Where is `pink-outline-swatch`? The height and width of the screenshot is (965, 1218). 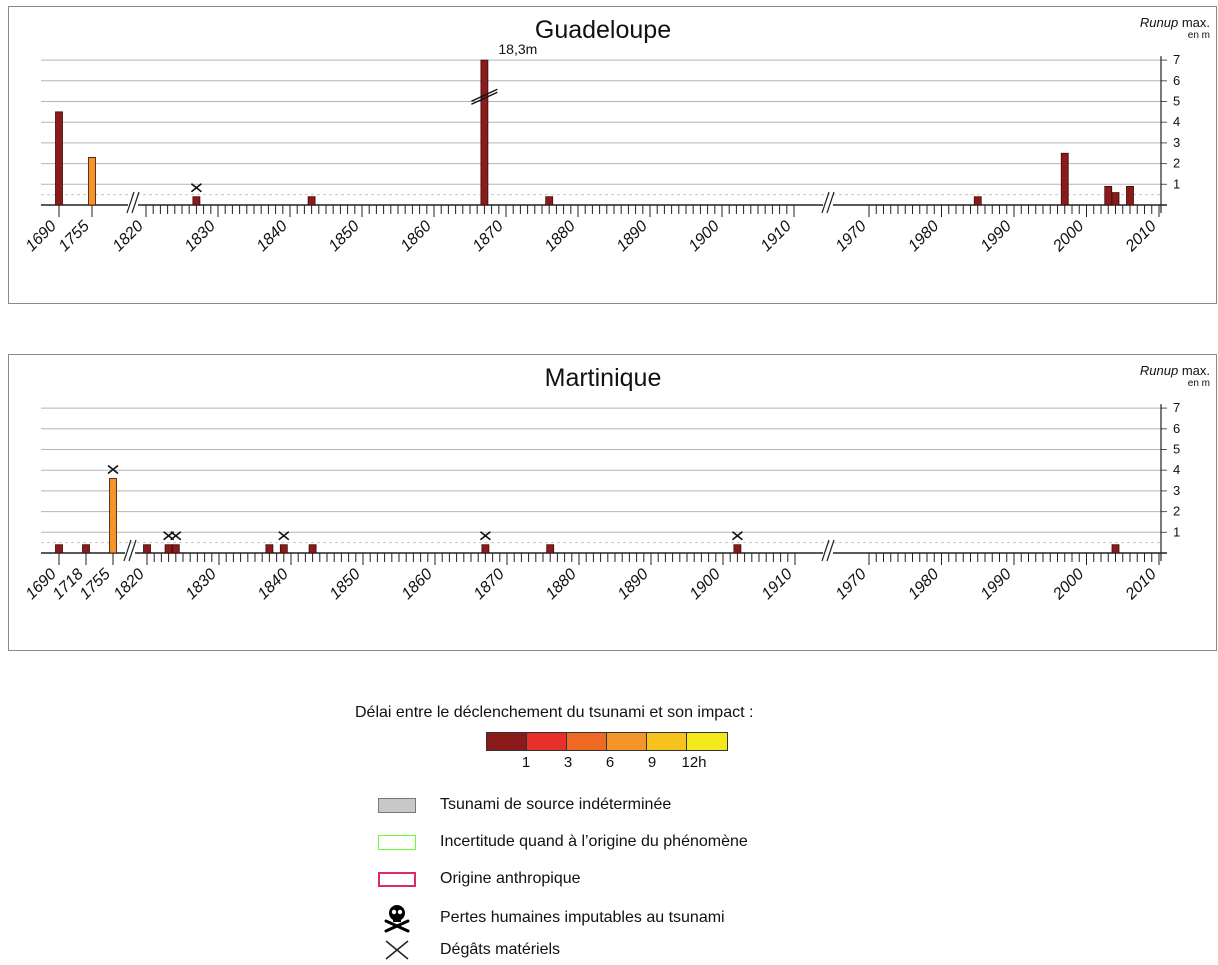 pink-outline-swatch is located at coordinates (397, 879).